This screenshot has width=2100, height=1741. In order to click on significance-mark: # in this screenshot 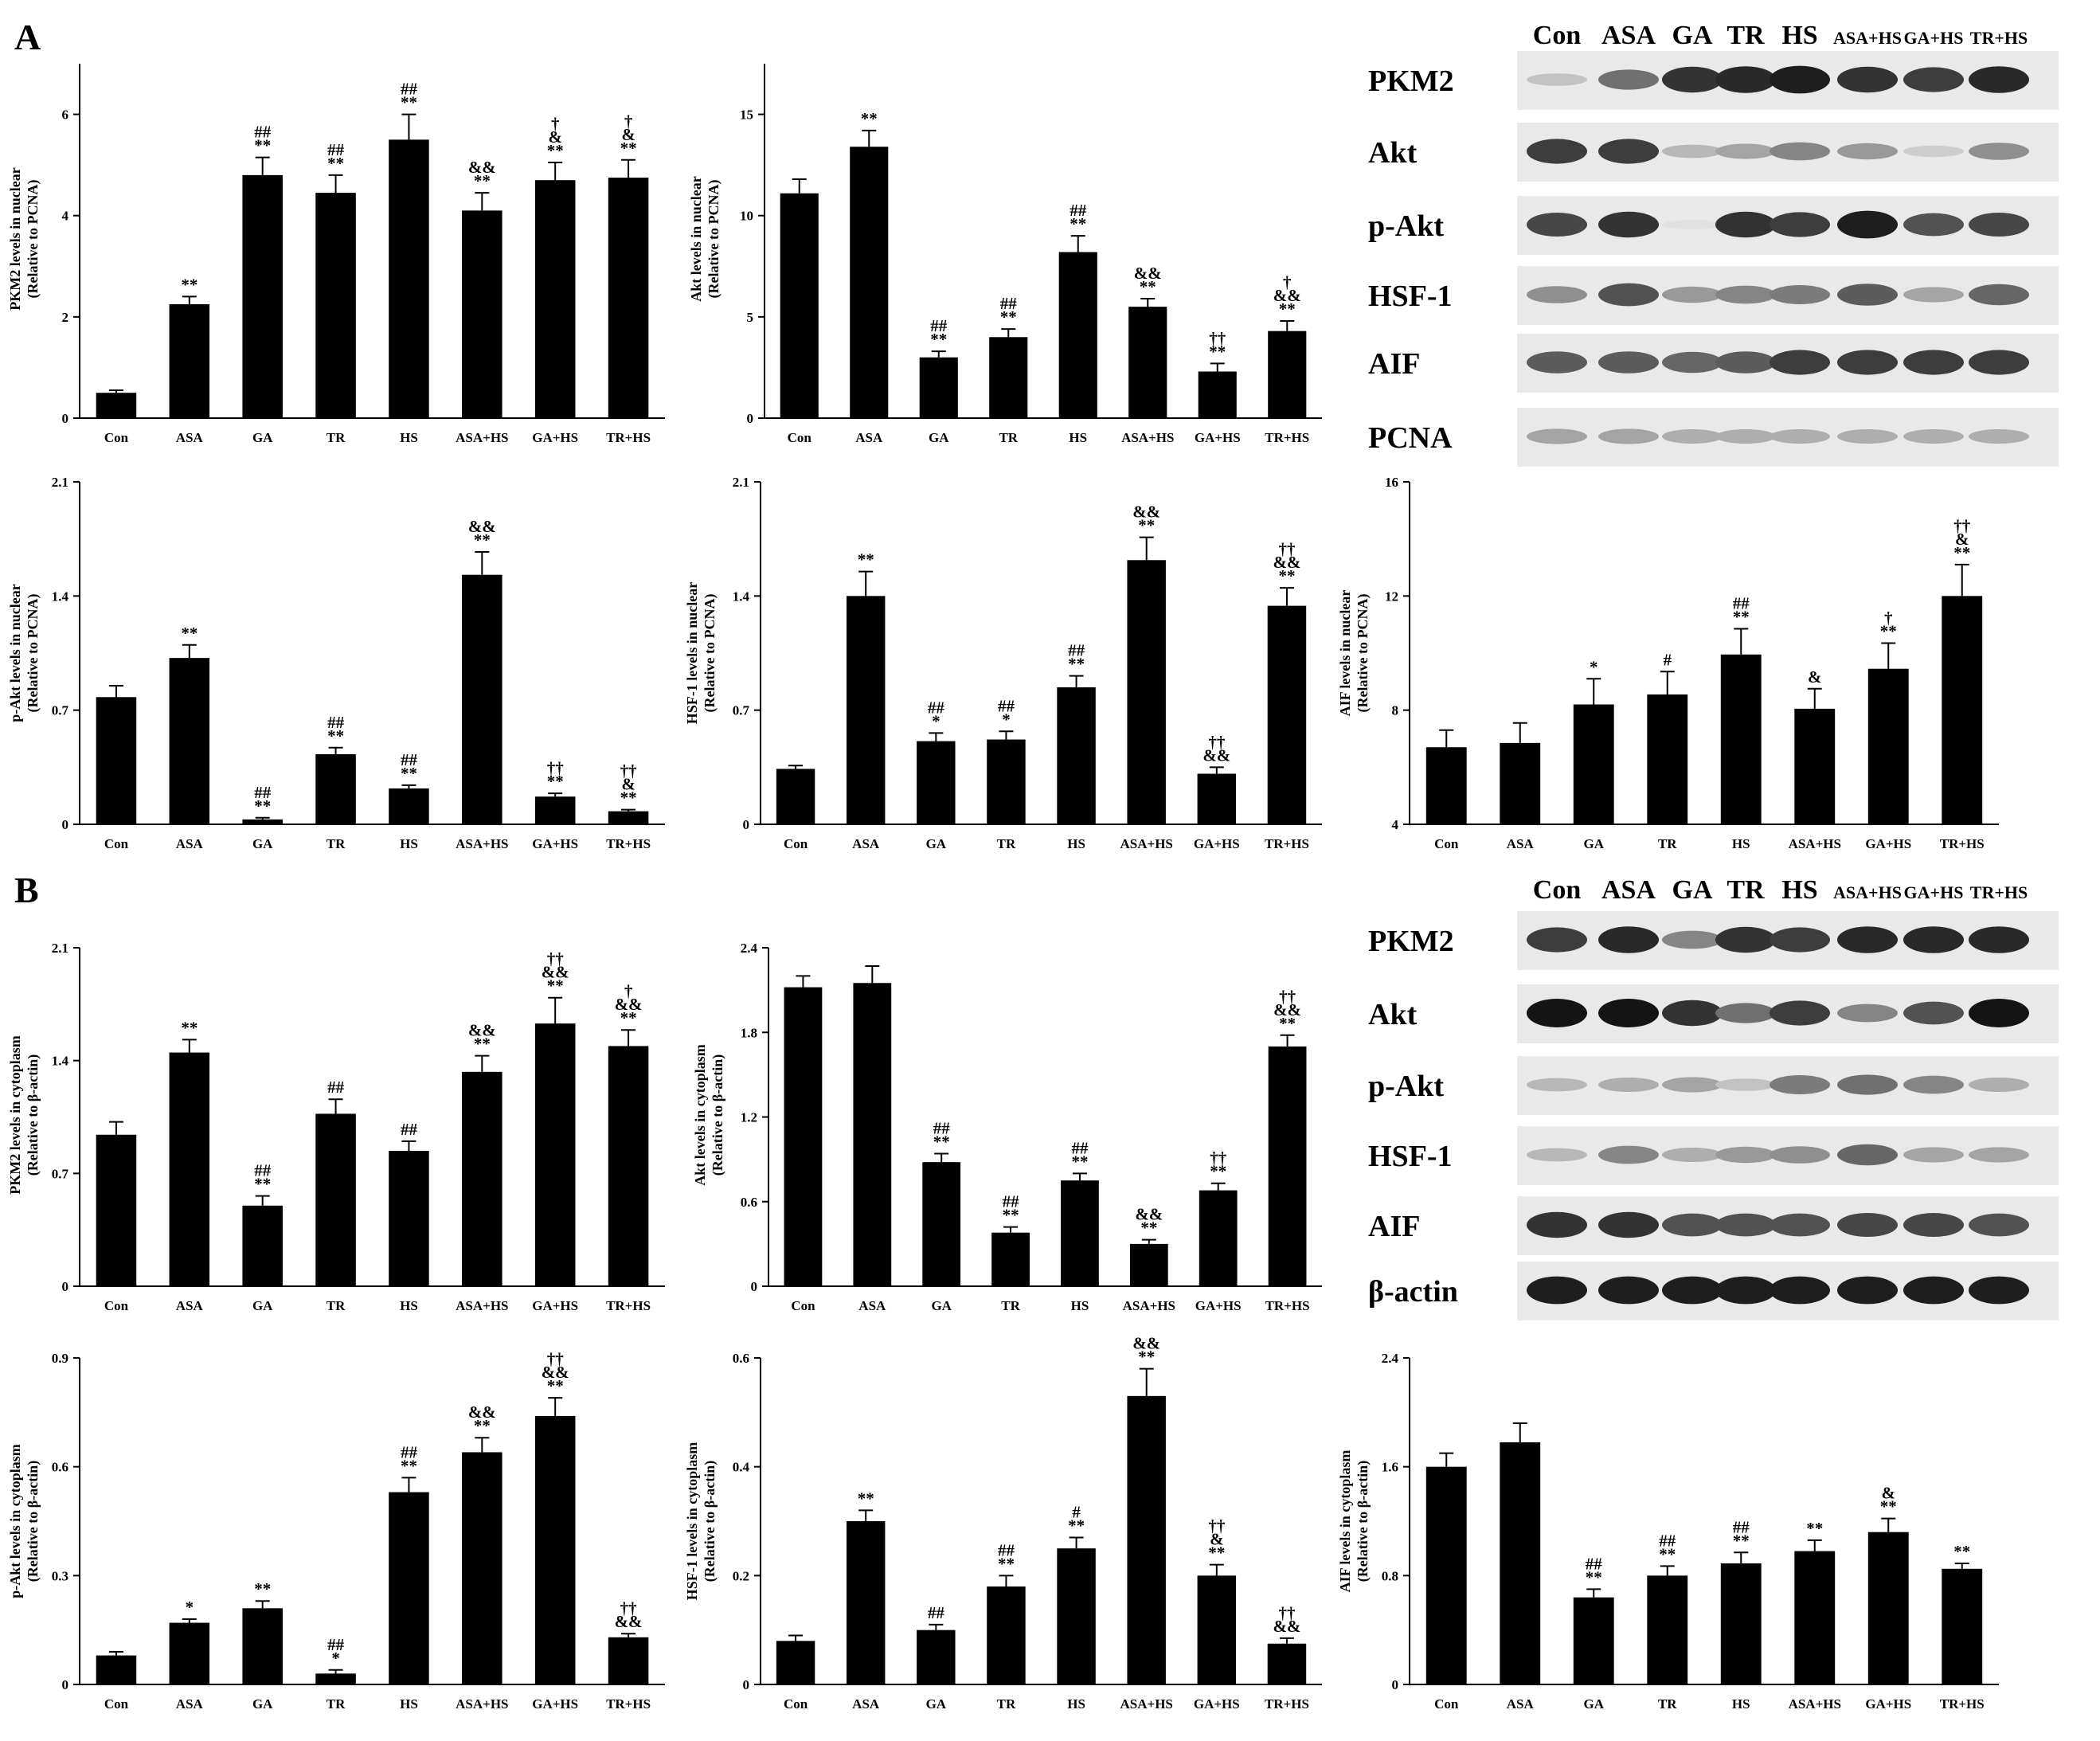, I will do `click(1076, 1512)`.